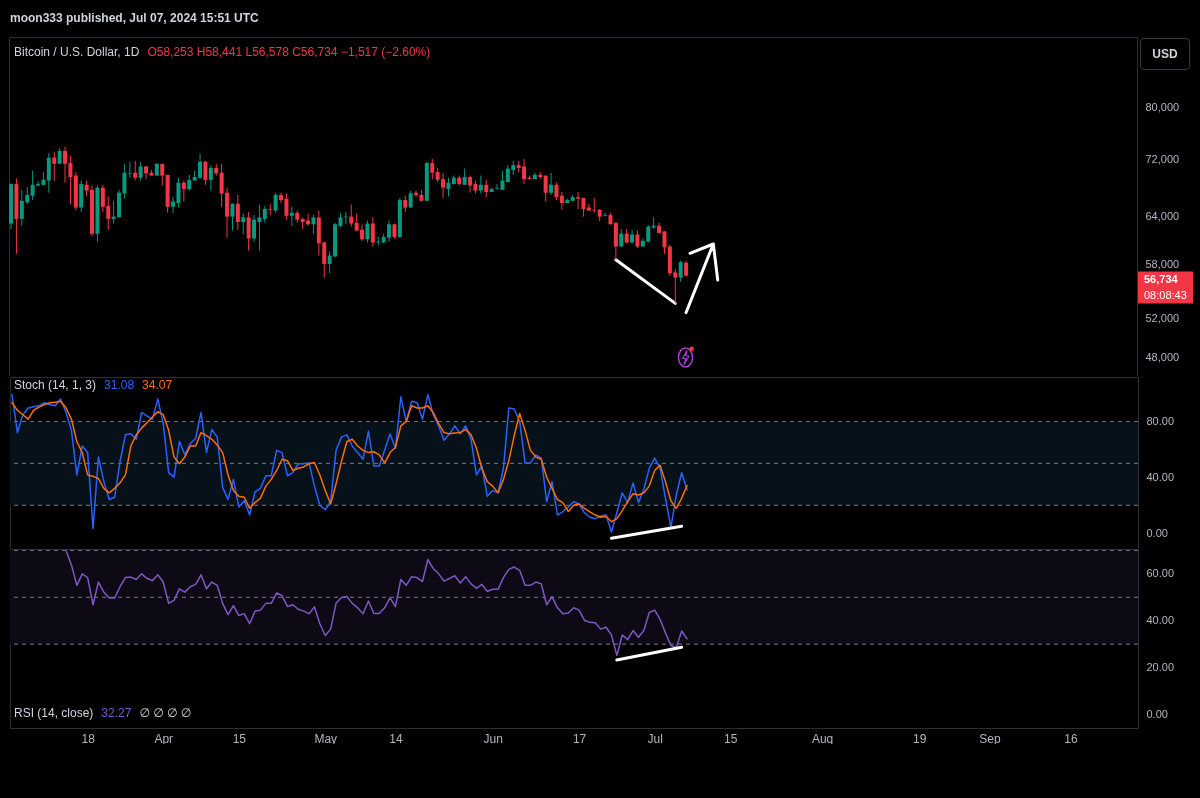 Image resolution: width=1200 pixels, height=798 pixels. What do you see at coordinates (1161, 278) in the screenshot?
I see `text: 56,734` at bounding box center [1161, 278].